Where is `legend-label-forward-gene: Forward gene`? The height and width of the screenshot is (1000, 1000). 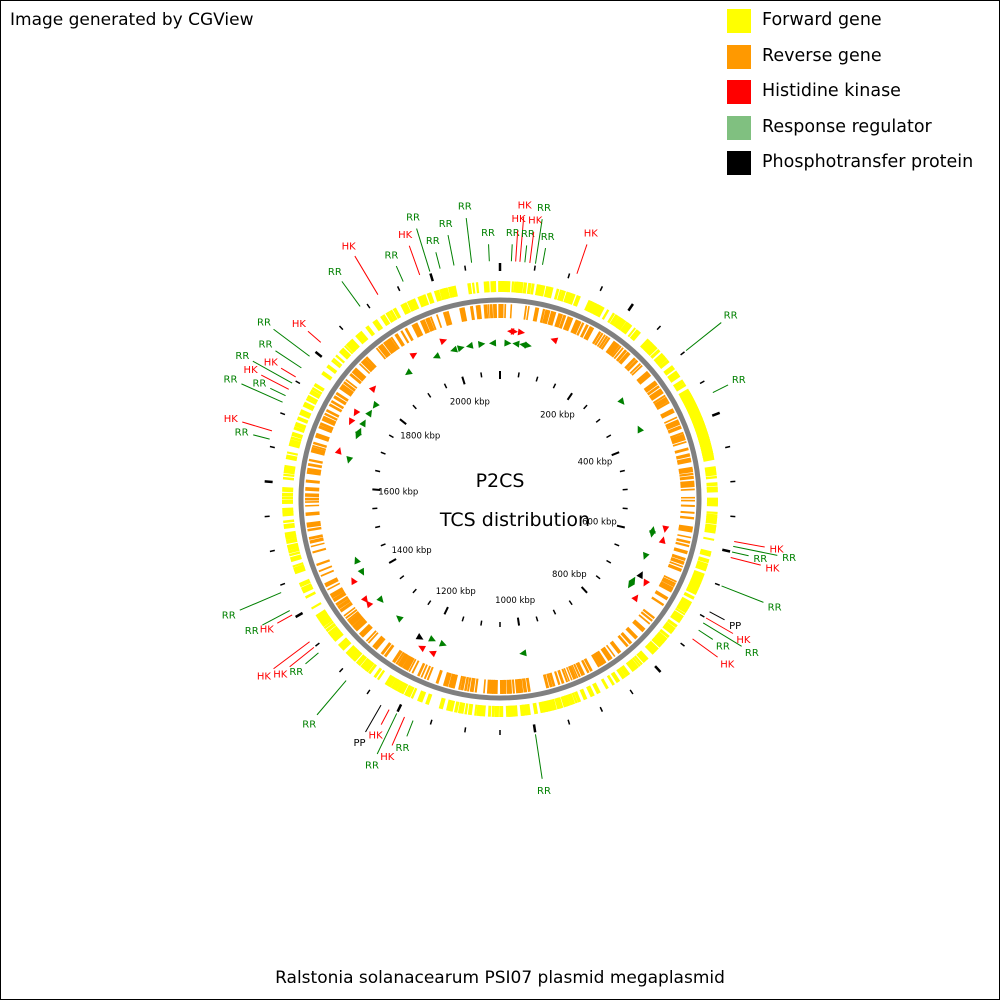 legend-label-forward-gene: Forward gene is located at coordinates (822, 20).